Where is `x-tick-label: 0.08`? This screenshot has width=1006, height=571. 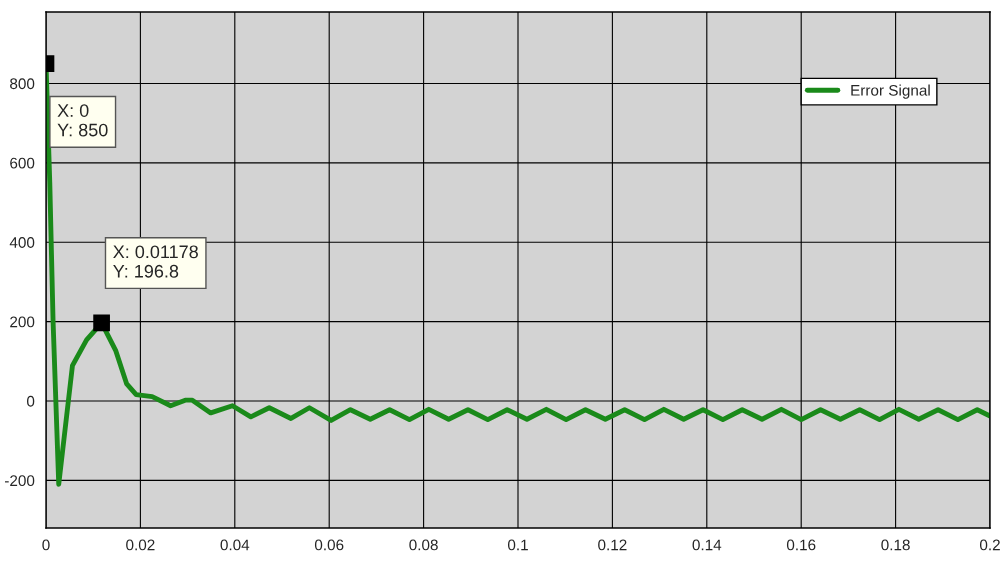 x-tick-label: 0.08 is located at coordinates (423, 545).